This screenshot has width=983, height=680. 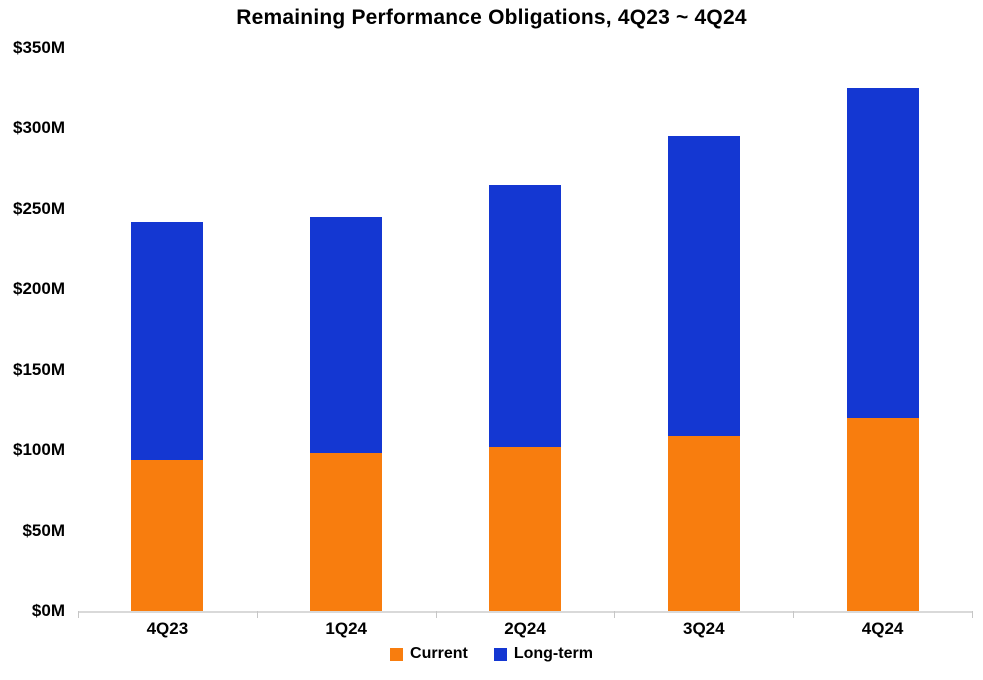 What do you see at coordinates (43, 530) in the screenshot?
I see `y-axis-tick-label: $50M` at bounding box center [43, 530].